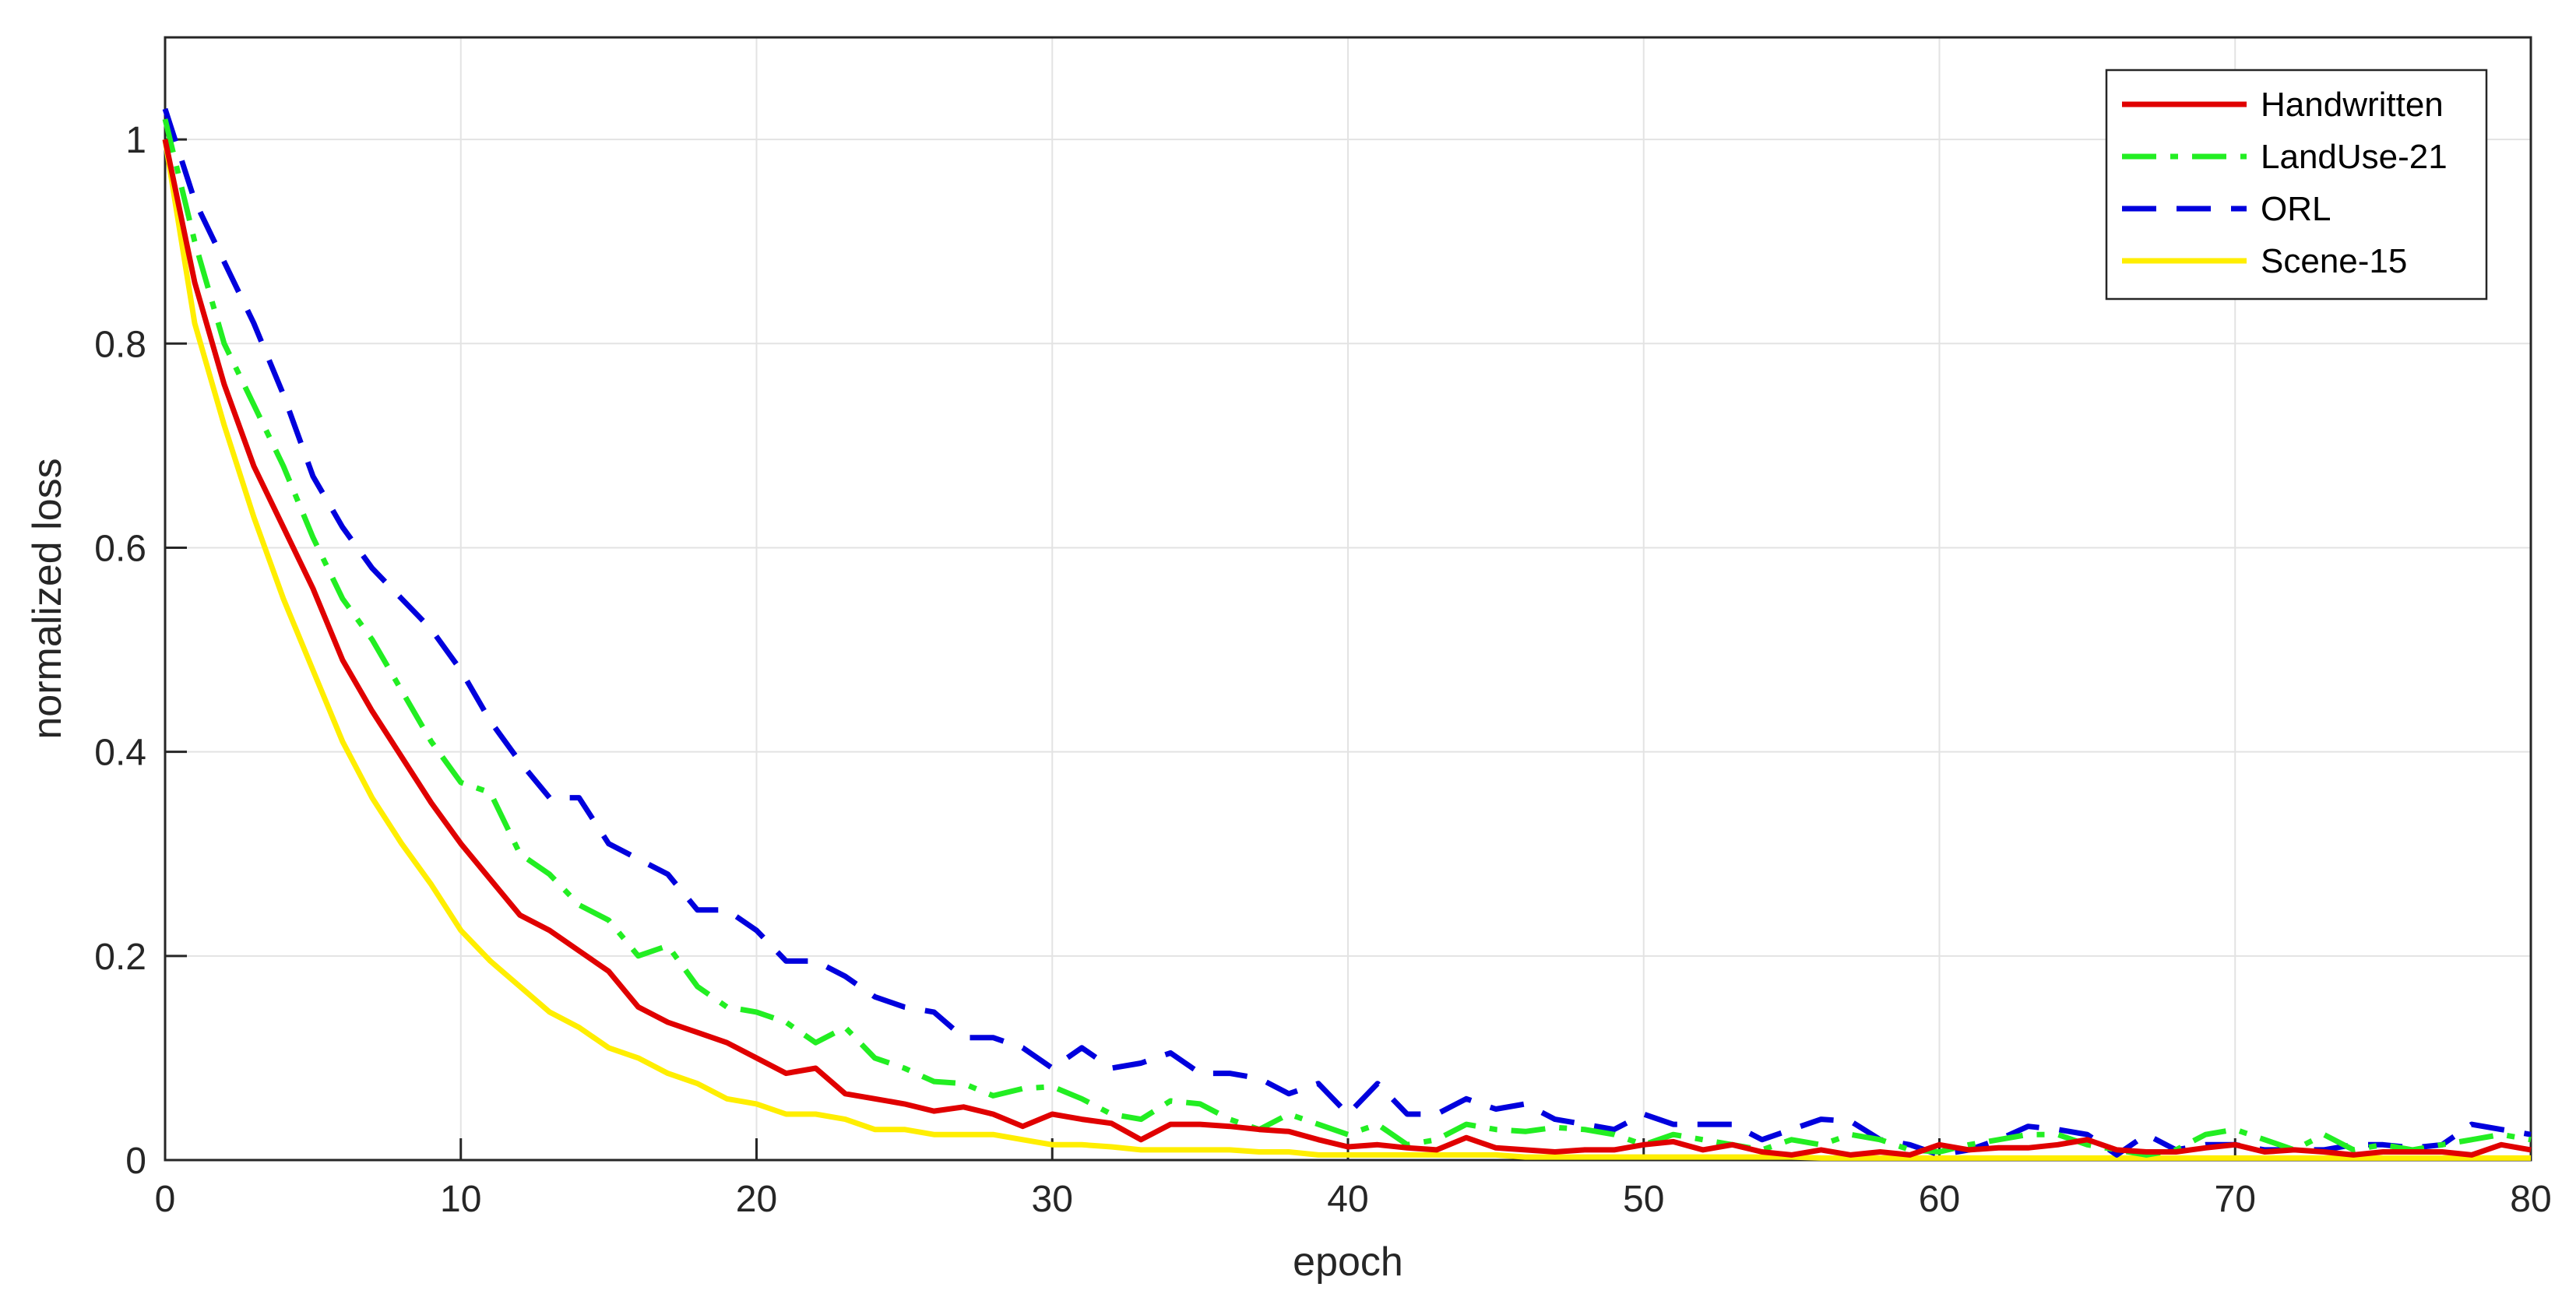 This screenshot has width=2576, height=1315. I want to click on y-tick-label: 0.2, so click(120, 957).